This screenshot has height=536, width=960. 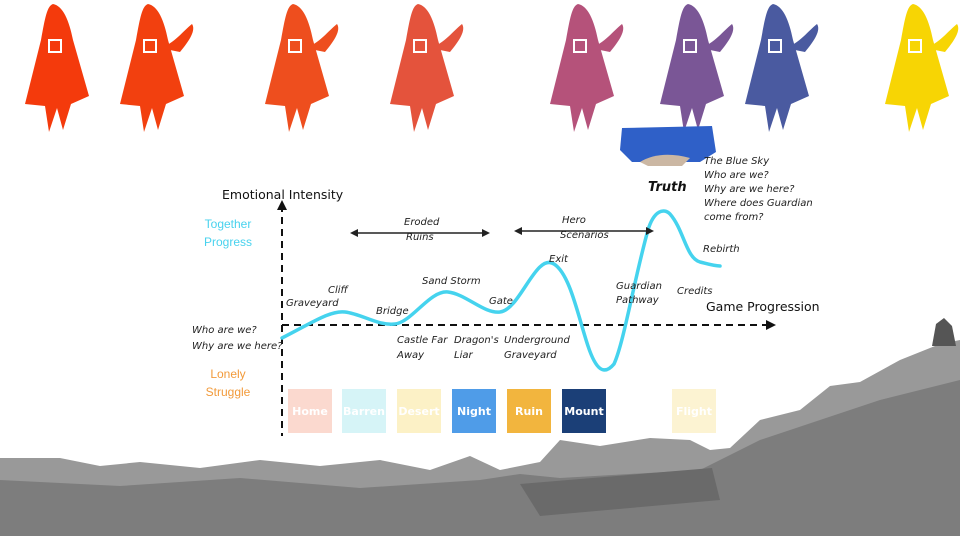 I want to click on stage-box-home: Home, so click(x=310, y=411).